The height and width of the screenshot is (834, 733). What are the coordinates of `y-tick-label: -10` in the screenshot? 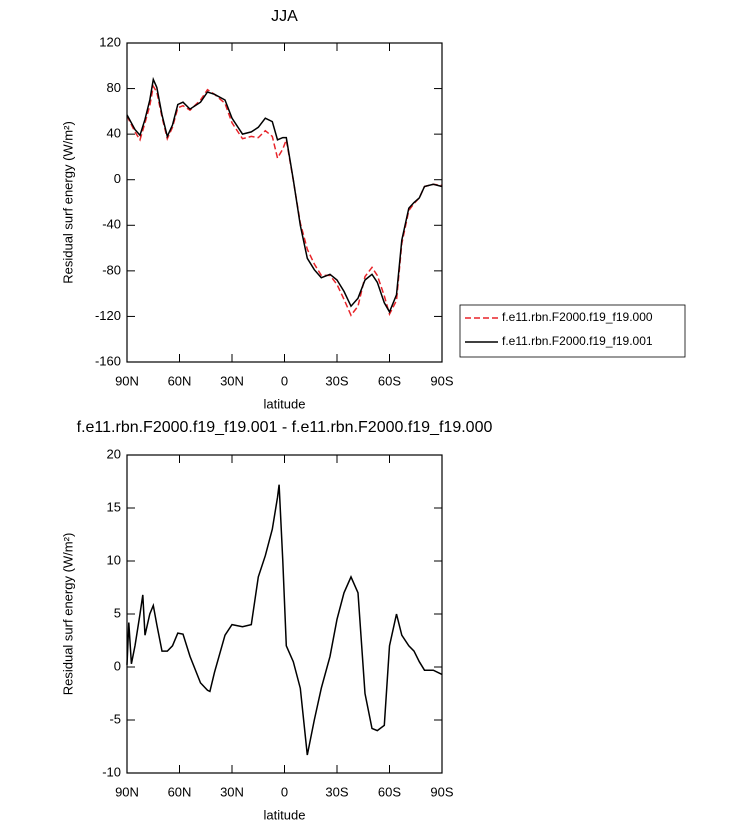 It's located at (111, 771).